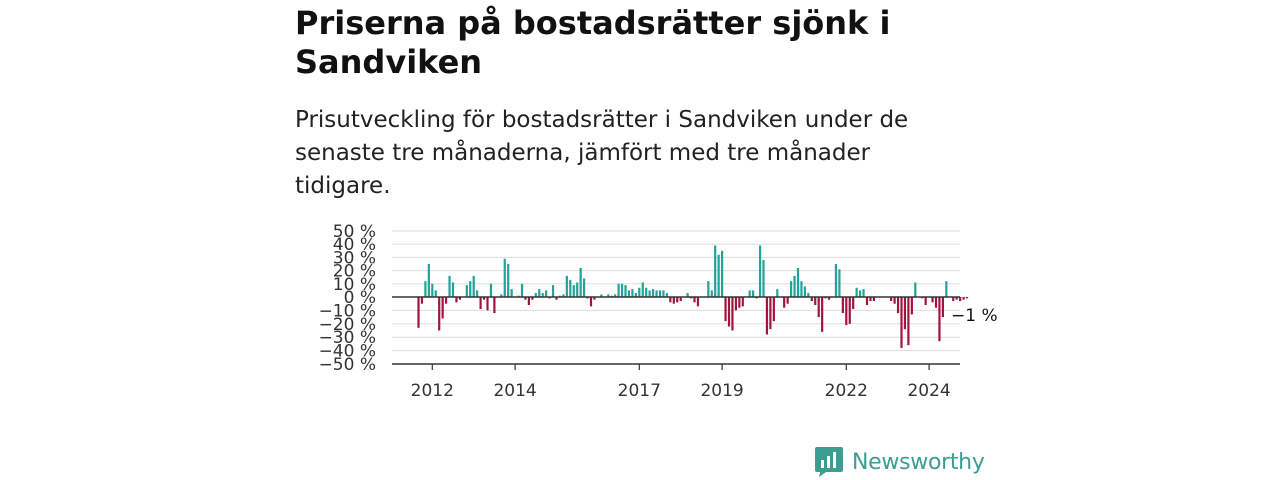 This screenshot has width=1280, height=480. What do you see at coordinates (354, 285) in the screenshot?
I see `y-tick-label: 10 %` at bounding box center [354, 285].